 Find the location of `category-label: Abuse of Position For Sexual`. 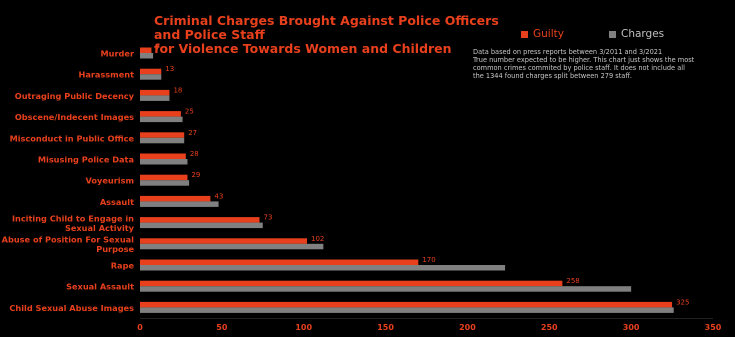

category-label: Abuse of Position For Sexual is located at coordinates (68, 240).